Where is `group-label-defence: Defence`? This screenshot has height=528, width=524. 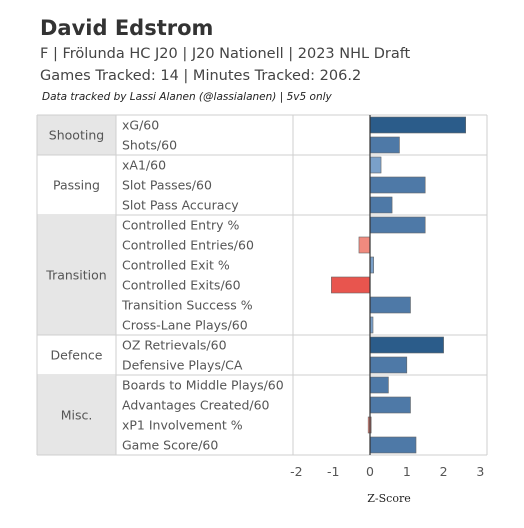 group-label-defence: Defence is located at coordinates (77, 355).